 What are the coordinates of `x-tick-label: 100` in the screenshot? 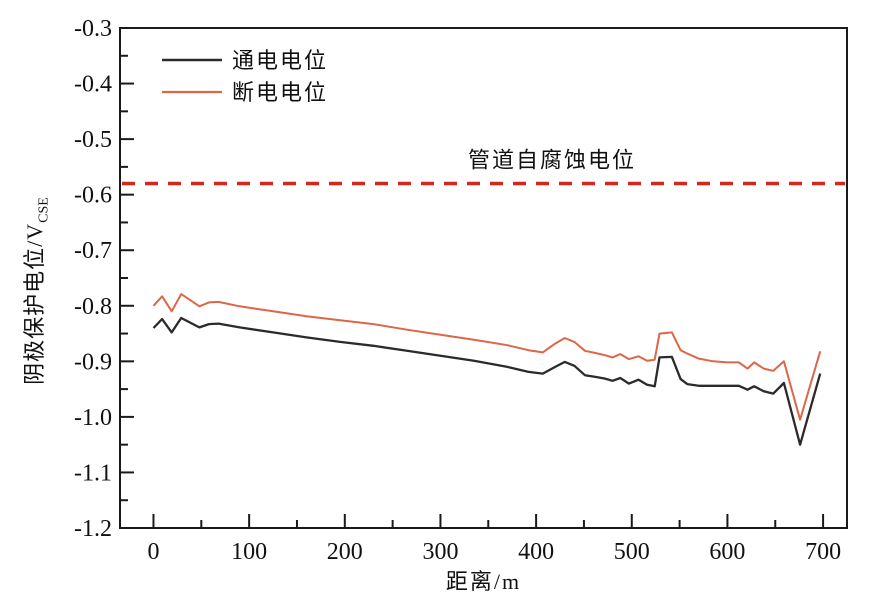 It's located at (249, 552).